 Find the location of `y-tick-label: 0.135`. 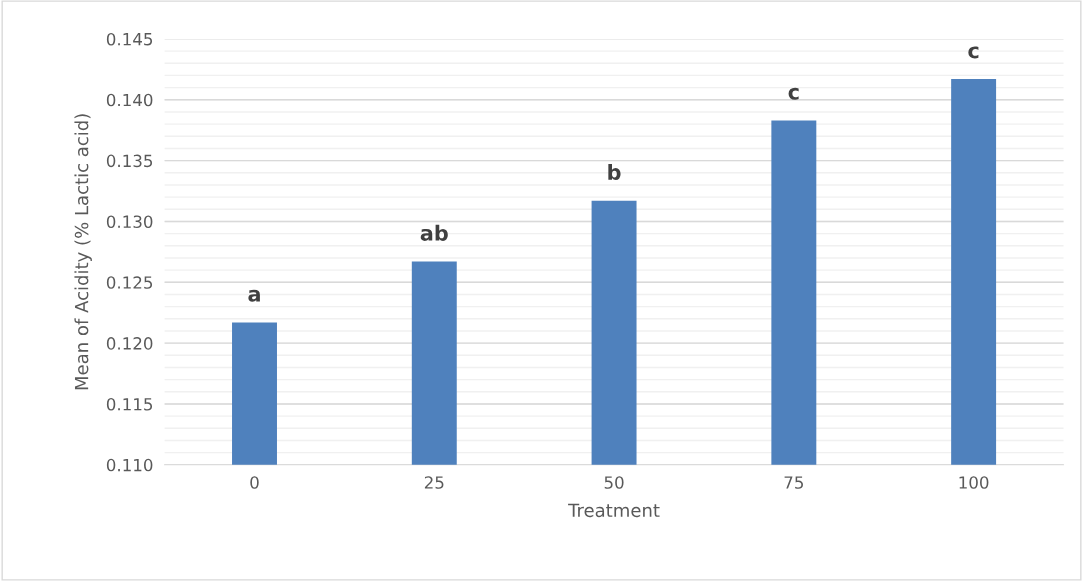

y-tick-label: 0.135 is located at coordinates (129, 161).